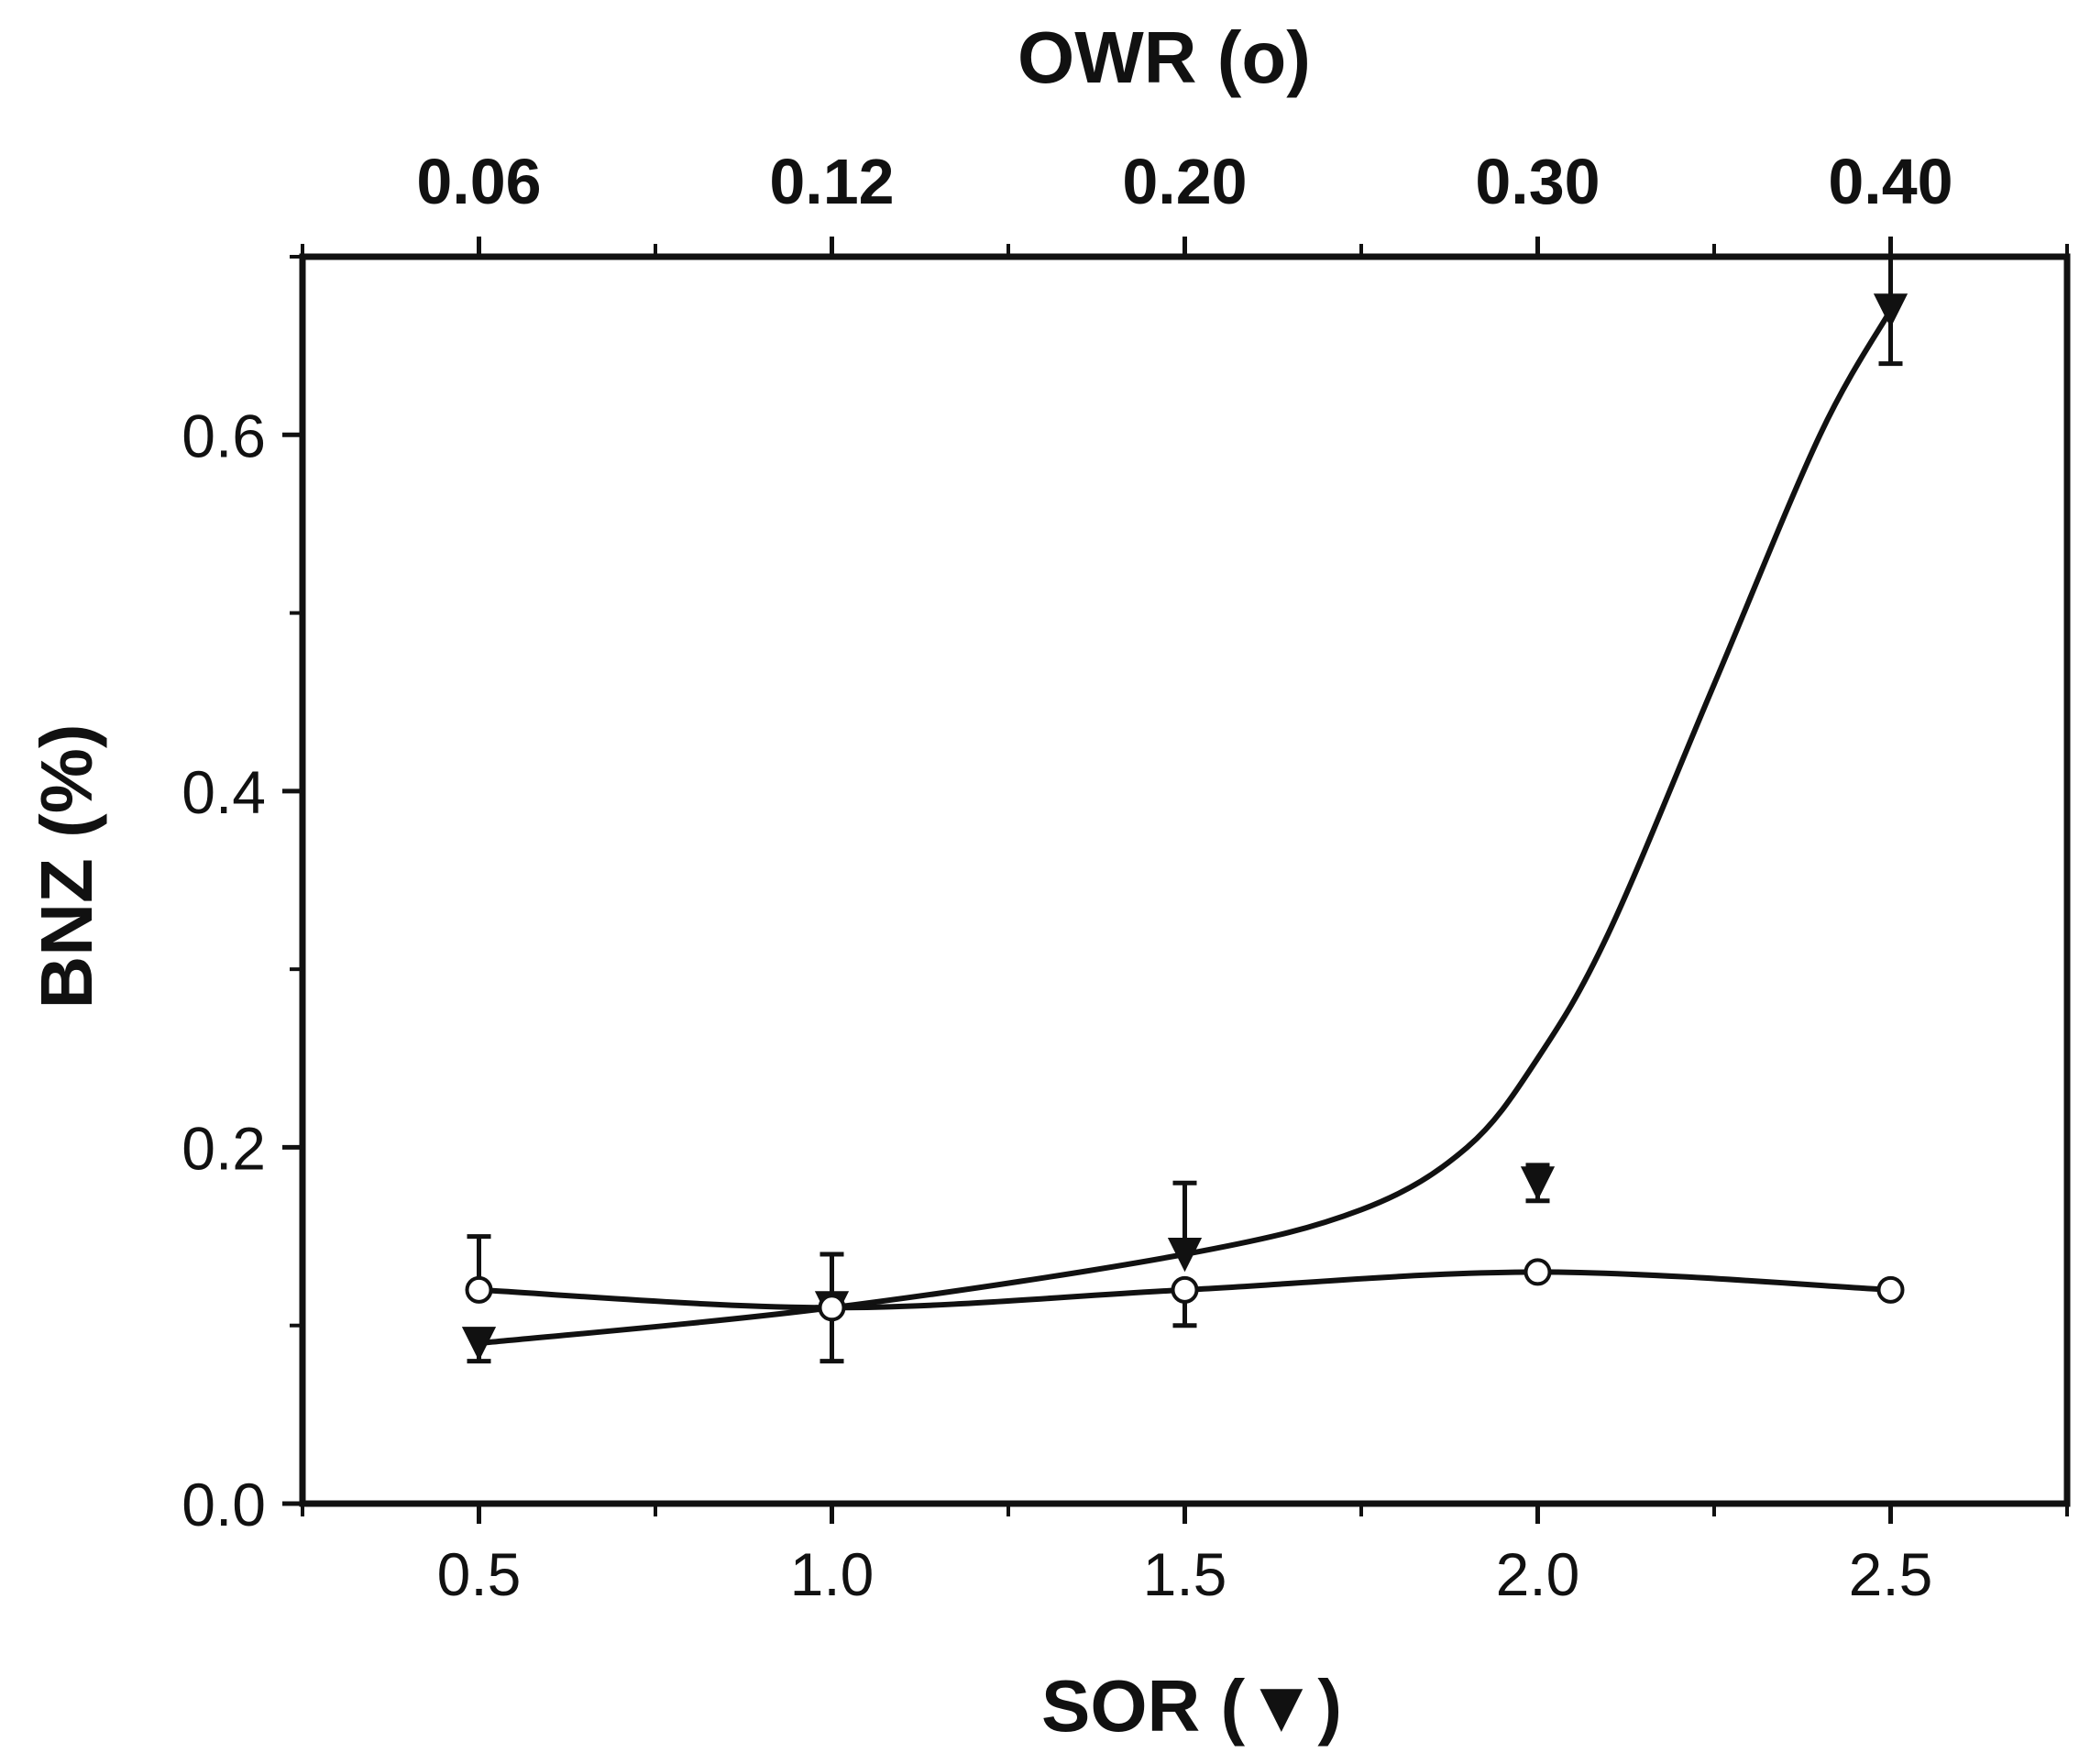 Image resolution: width=2090 pixels, height=1764 pixels. I want to click on y-tick-label: 0.2, so click(224, 1148).